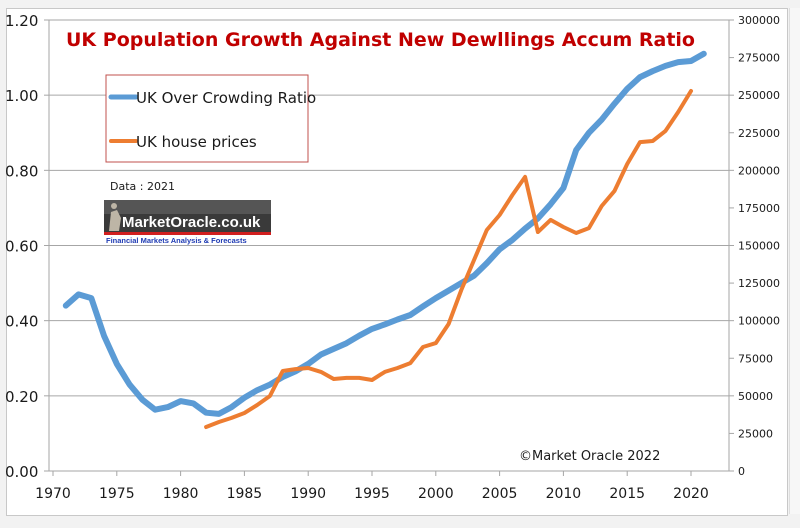 The image size is (800, 528). What do you see at coordinates (142, 186) in the screenshot?
I see `data-year-note: Data : 2021` at bounding box center [142, 186].